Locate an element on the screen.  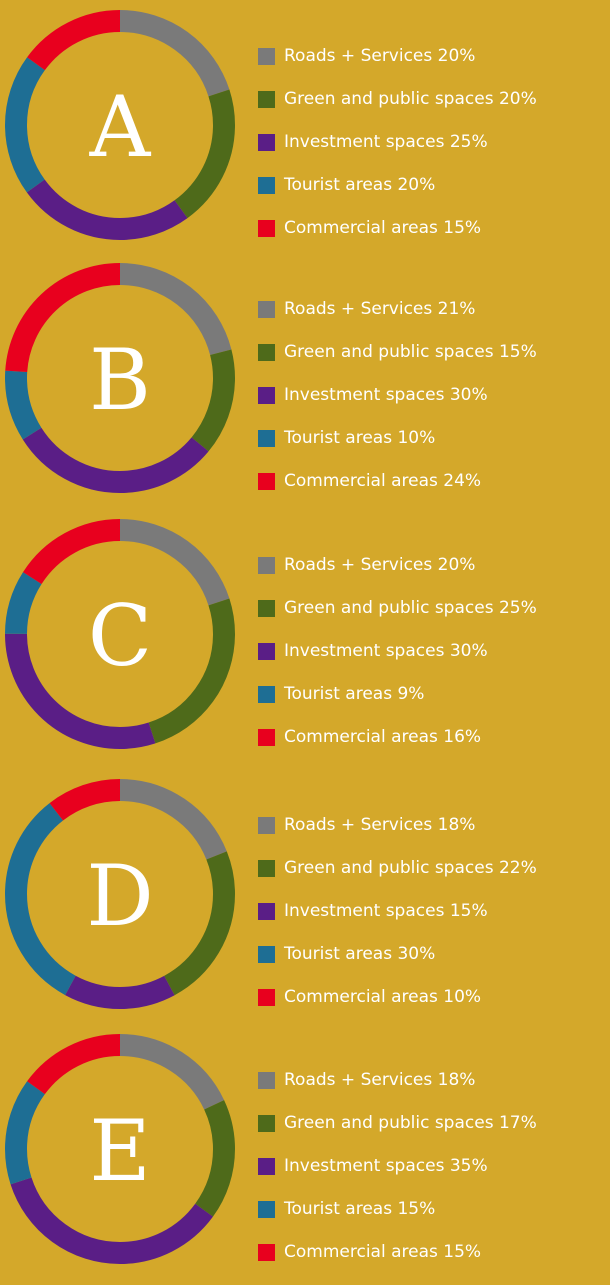
legend-label: Green and public spaces 17% is located at coordinates (410, 1123).